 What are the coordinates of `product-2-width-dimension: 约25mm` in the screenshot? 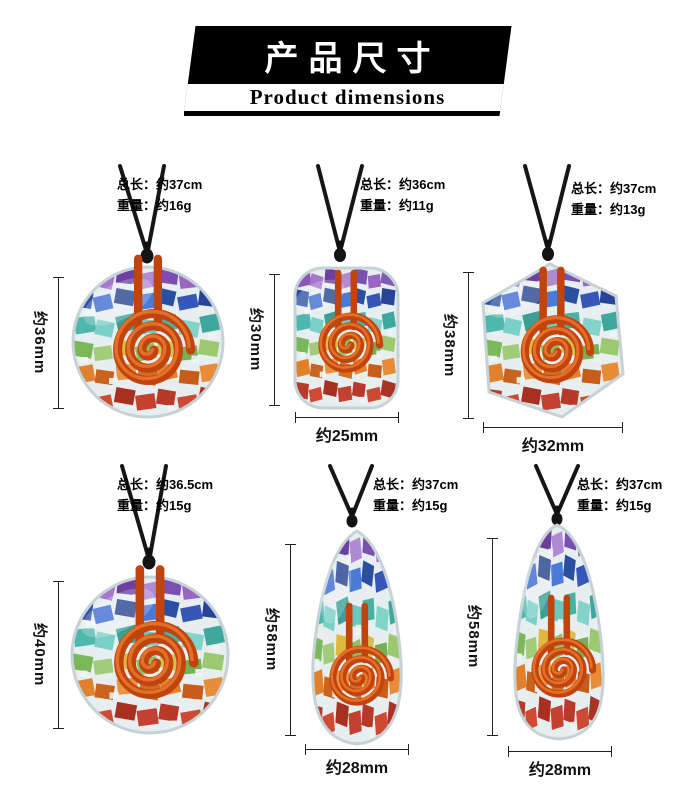 It's located at (347, 429).